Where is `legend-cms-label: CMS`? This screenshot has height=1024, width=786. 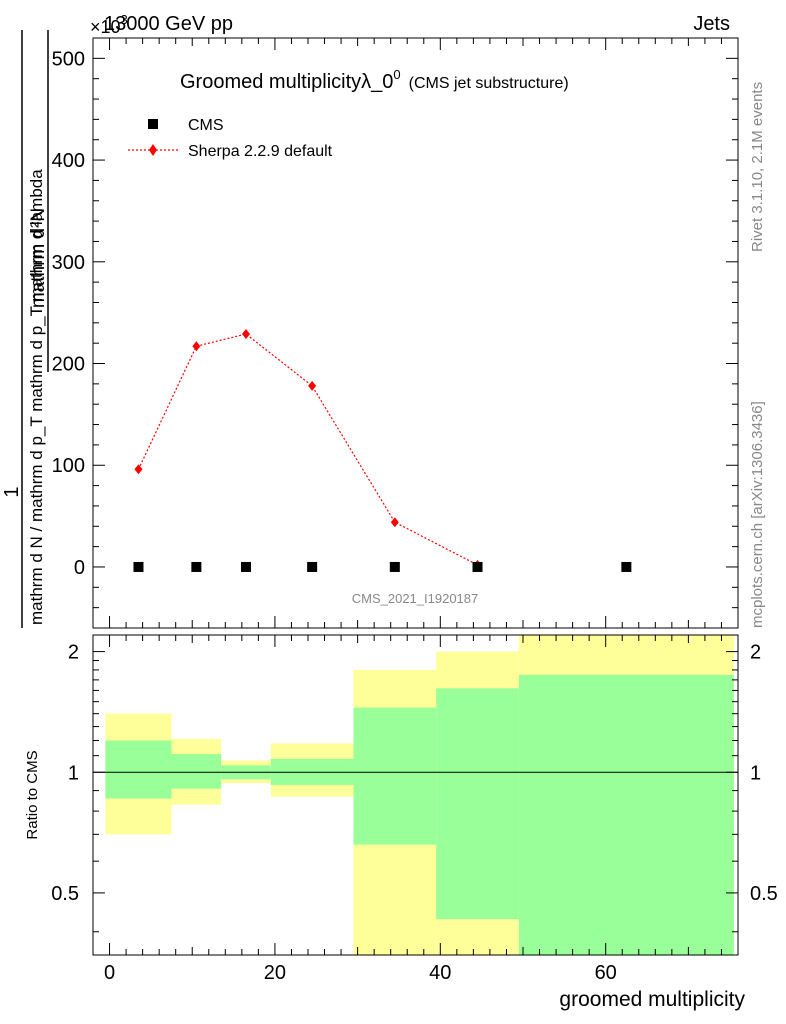
legend-cms-label: CMS is located at coordinates (206, 125).